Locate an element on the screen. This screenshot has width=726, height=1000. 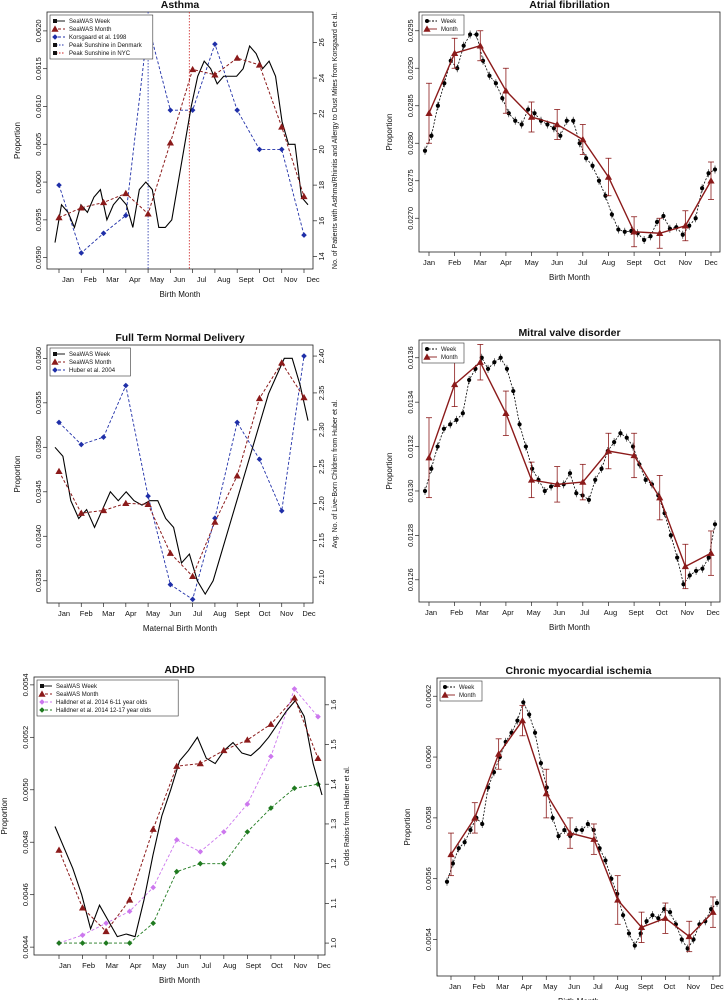
asthma-month-line is located at coordinates (181, 138).